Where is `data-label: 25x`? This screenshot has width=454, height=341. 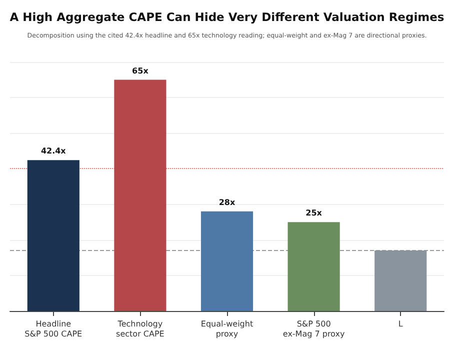 data-label: 25x is located at coordinates (314, 213).